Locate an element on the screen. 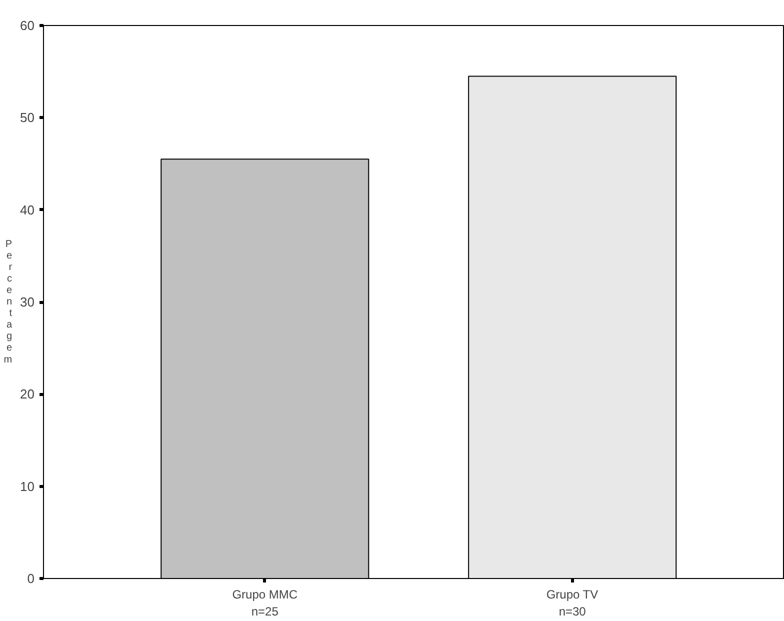 The height and width of the screenshot is (621, 784). x-tick-label: Grupo TV n=30 is located at coordinates (572, 603).